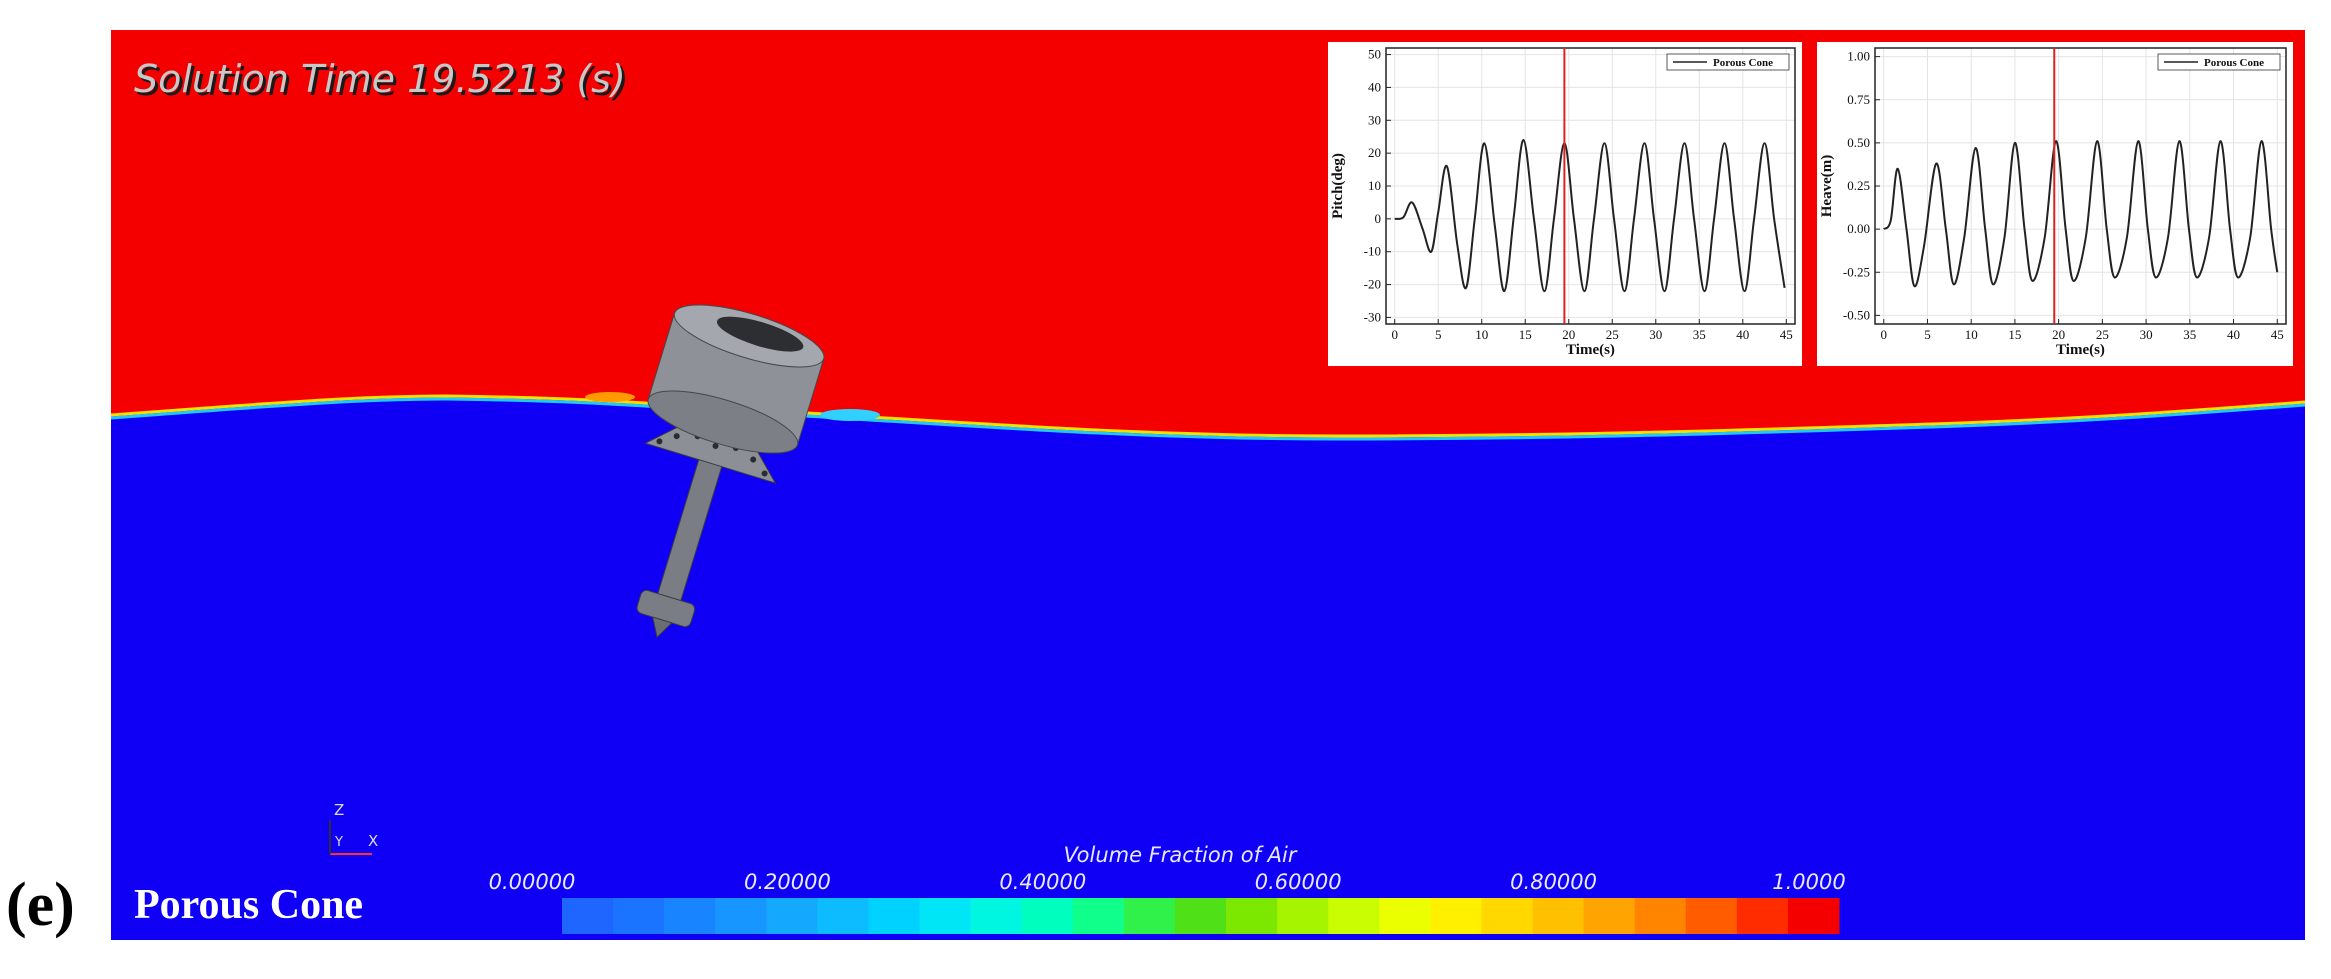 This screenshot has height=979, width=2331. I want to click on colorbar-tick-label: 0.80000, so click(1553, 882).